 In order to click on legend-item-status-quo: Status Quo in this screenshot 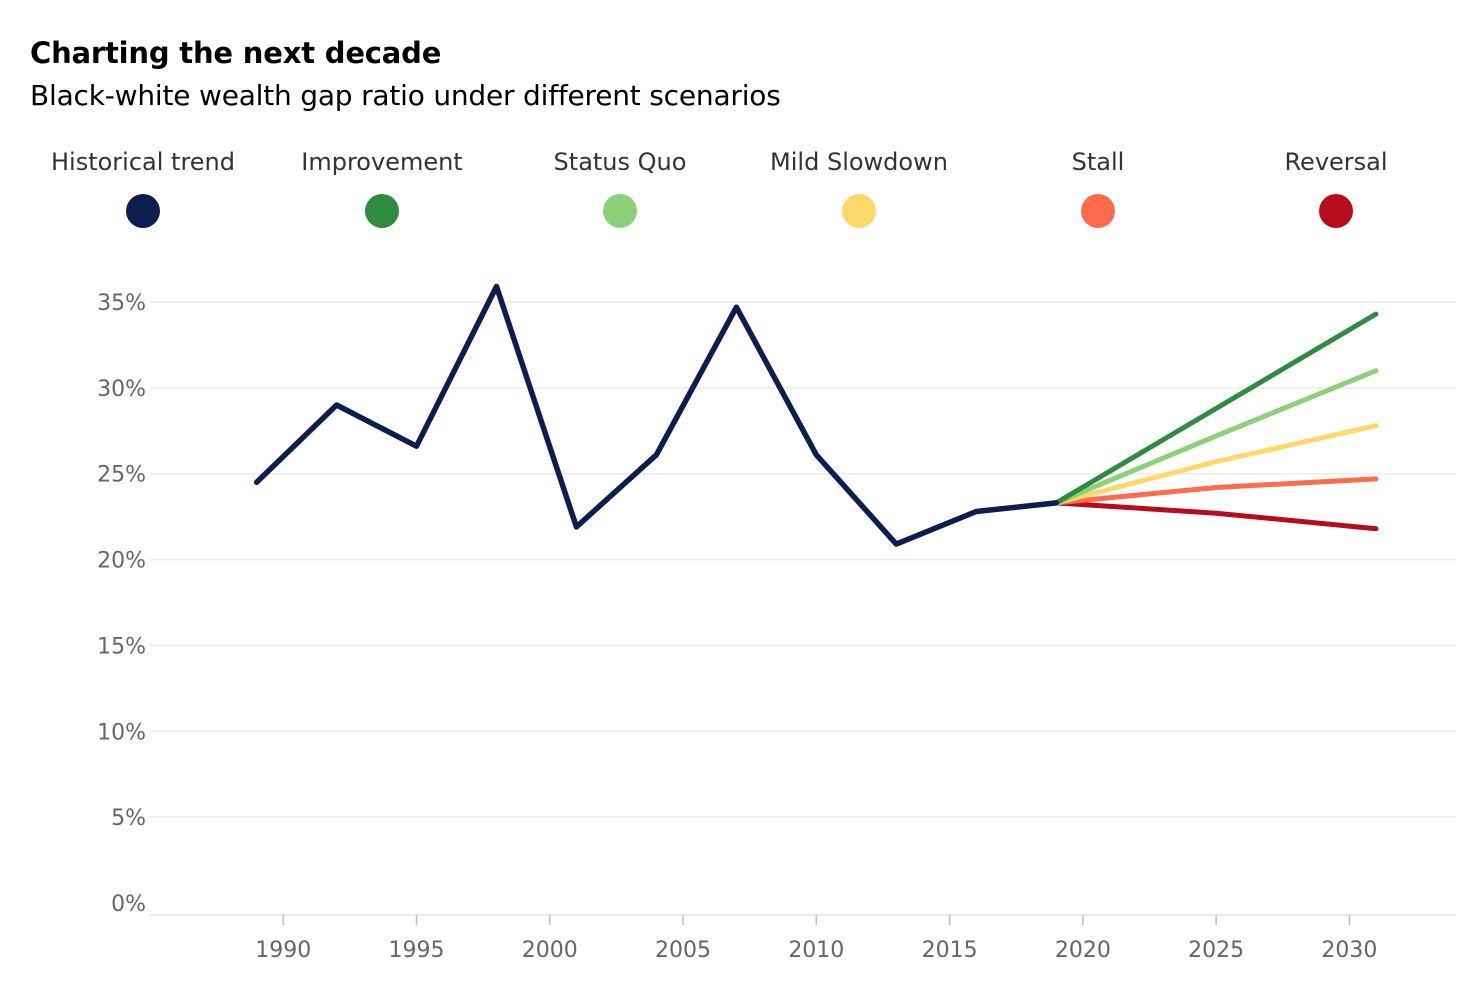, I will do `click(620, 188)`.